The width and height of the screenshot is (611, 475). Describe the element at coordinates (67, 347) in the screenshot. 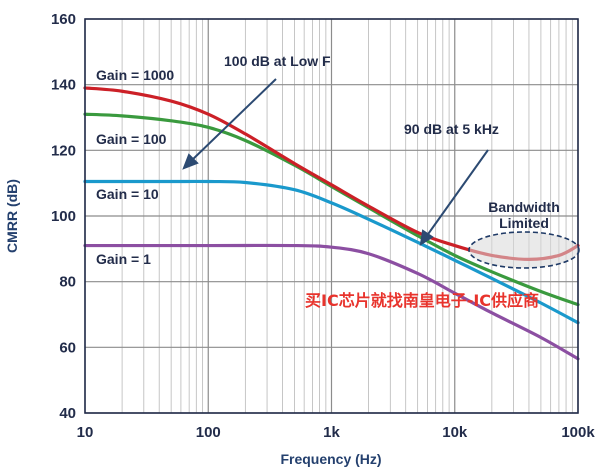

I see `y-tick-label: 60` at that location.